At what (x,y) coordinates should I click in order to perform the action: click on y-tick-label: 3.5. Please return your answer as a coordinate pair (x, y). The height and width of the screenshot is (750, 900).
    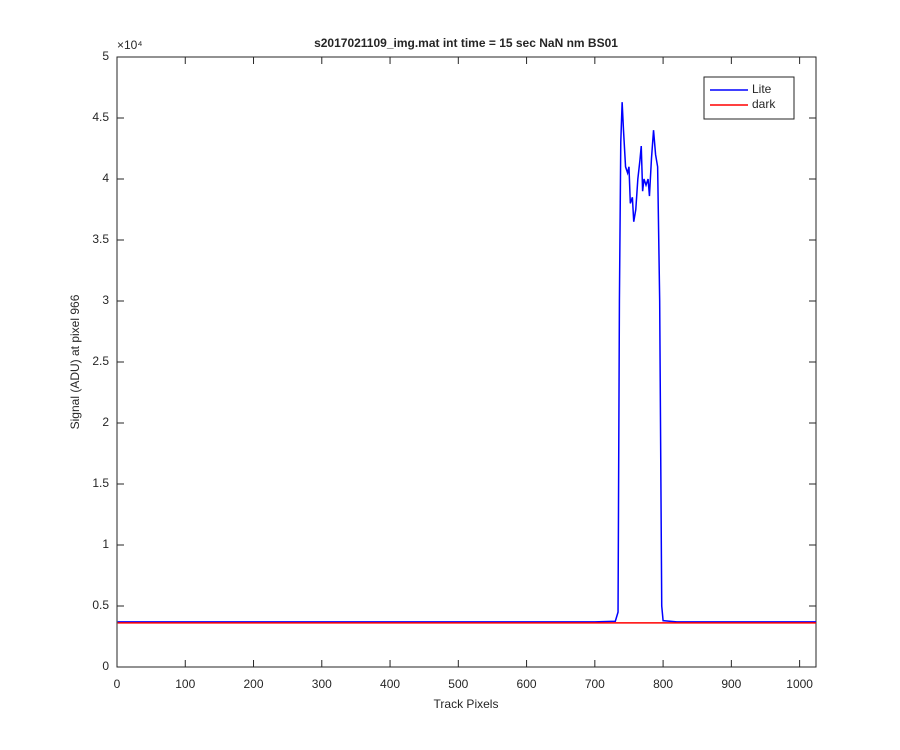
    Looking at the image, I should click on (100, 239).